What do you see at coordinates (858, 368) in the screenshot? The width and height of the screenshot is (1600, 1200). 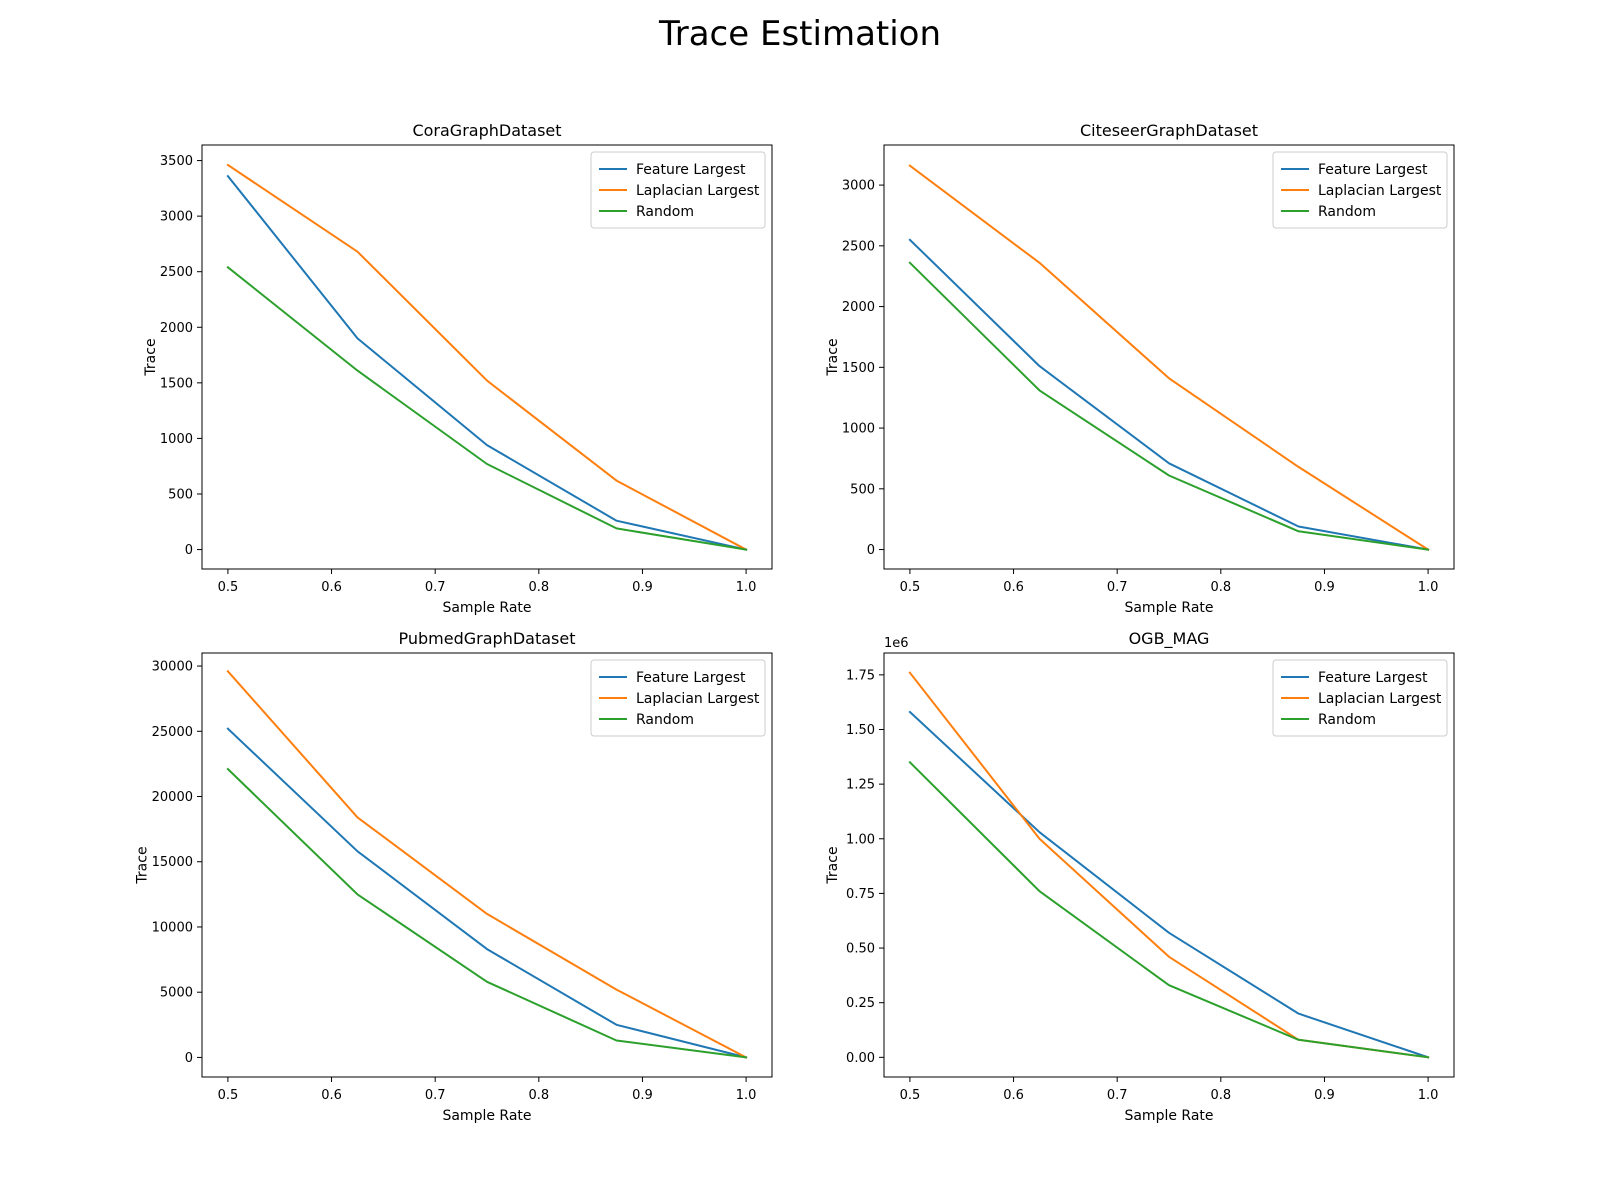 I see `y-tick-label: 1500` at bounding box center [858, 368].